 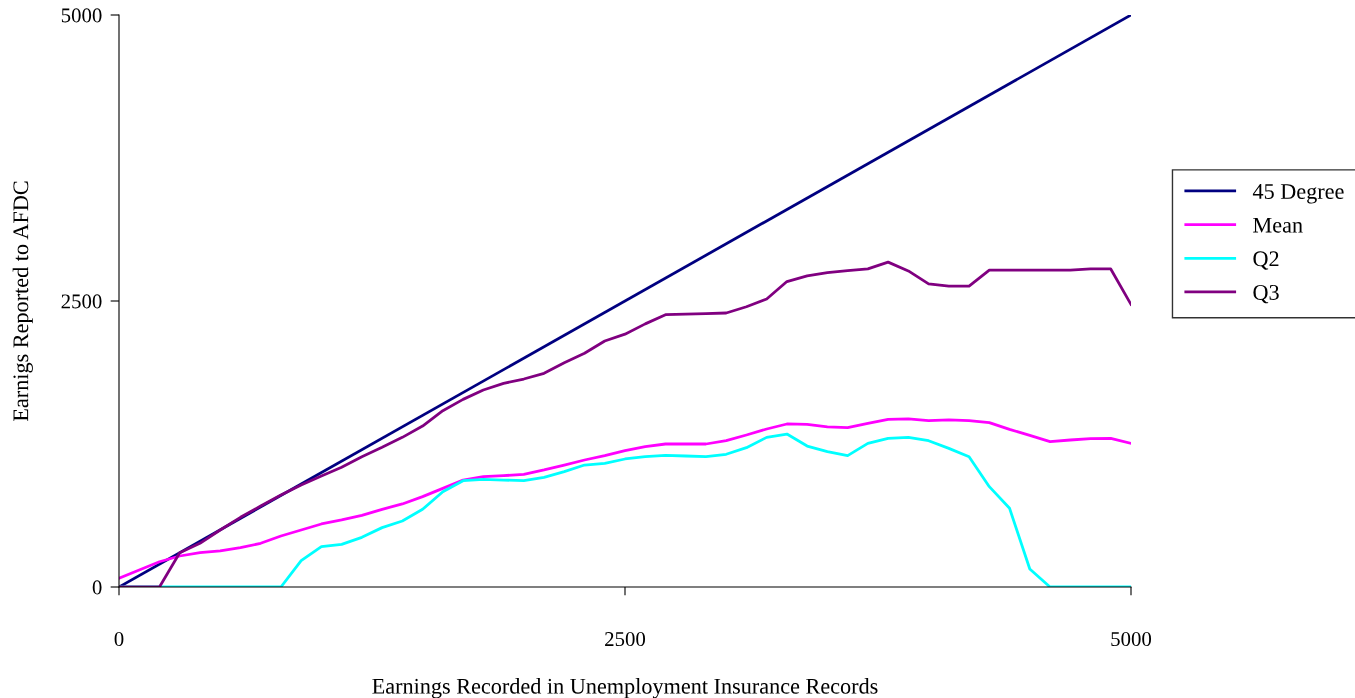 I want to click on y-tick-label: 5000, so click(x=81, y=15).